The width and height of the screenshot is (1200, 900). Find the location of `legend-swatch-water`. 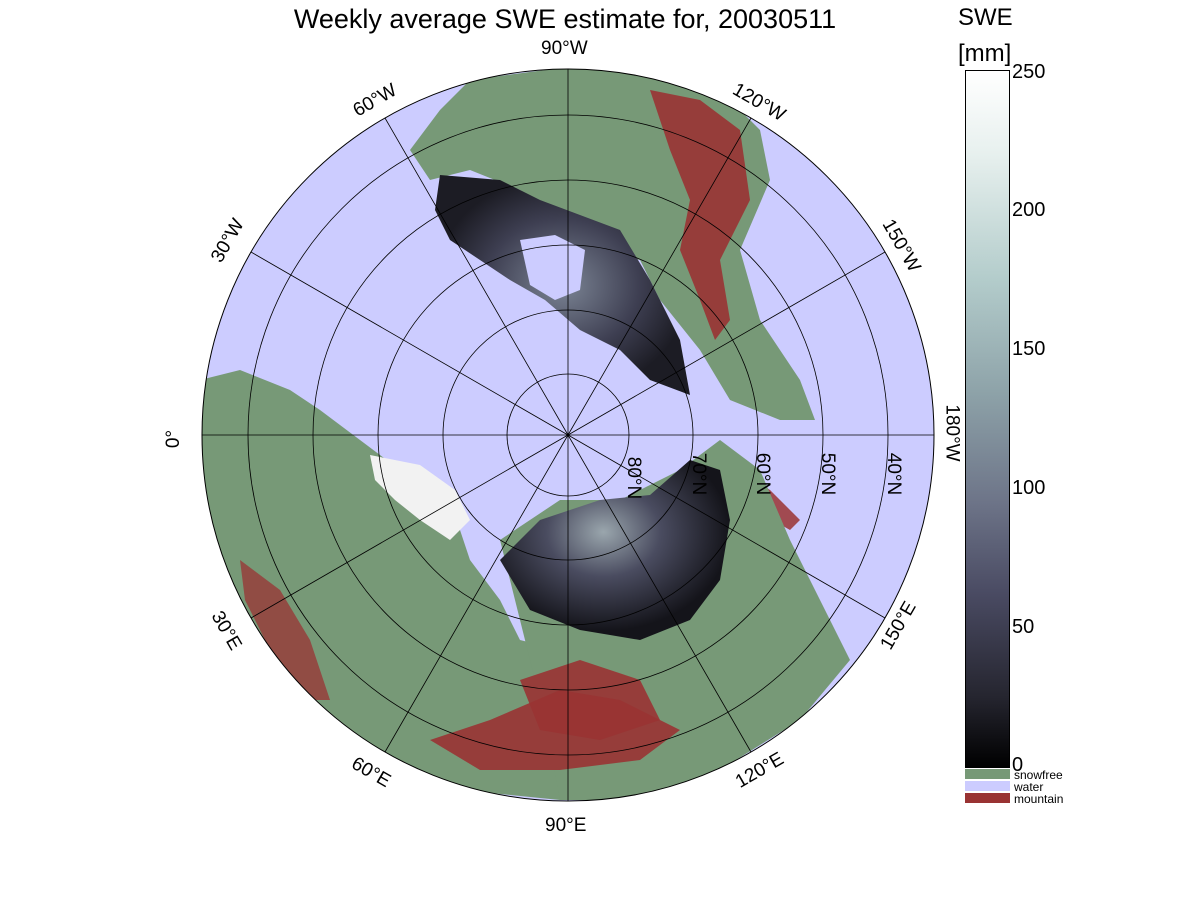

legend-swatch-water is located at coordinates (987, 786).